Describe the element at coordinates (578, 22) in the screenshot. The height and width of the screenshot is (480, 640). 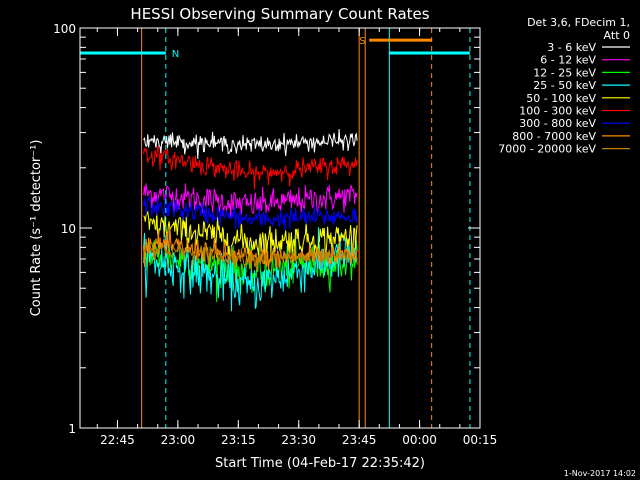
I see `legend-header-line-1: Det 3,6, FDecim 1,` at that location.